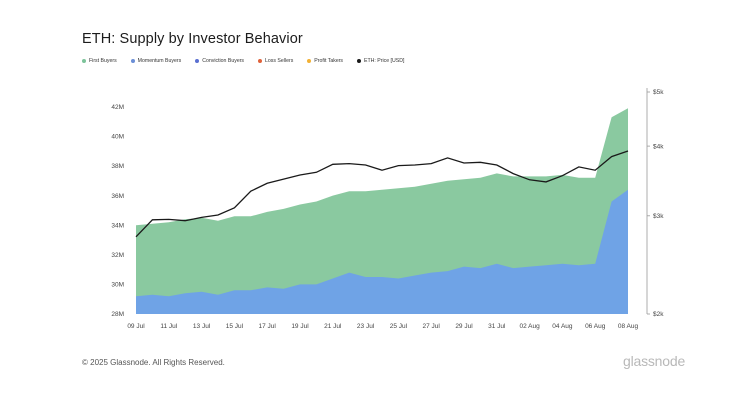 This screenshot has height=404, width=736. What do you see at coordinates (223, 61) in the screenshot?
I see `legend-label: Conviction Buyers` at bounding box center [223, 61].